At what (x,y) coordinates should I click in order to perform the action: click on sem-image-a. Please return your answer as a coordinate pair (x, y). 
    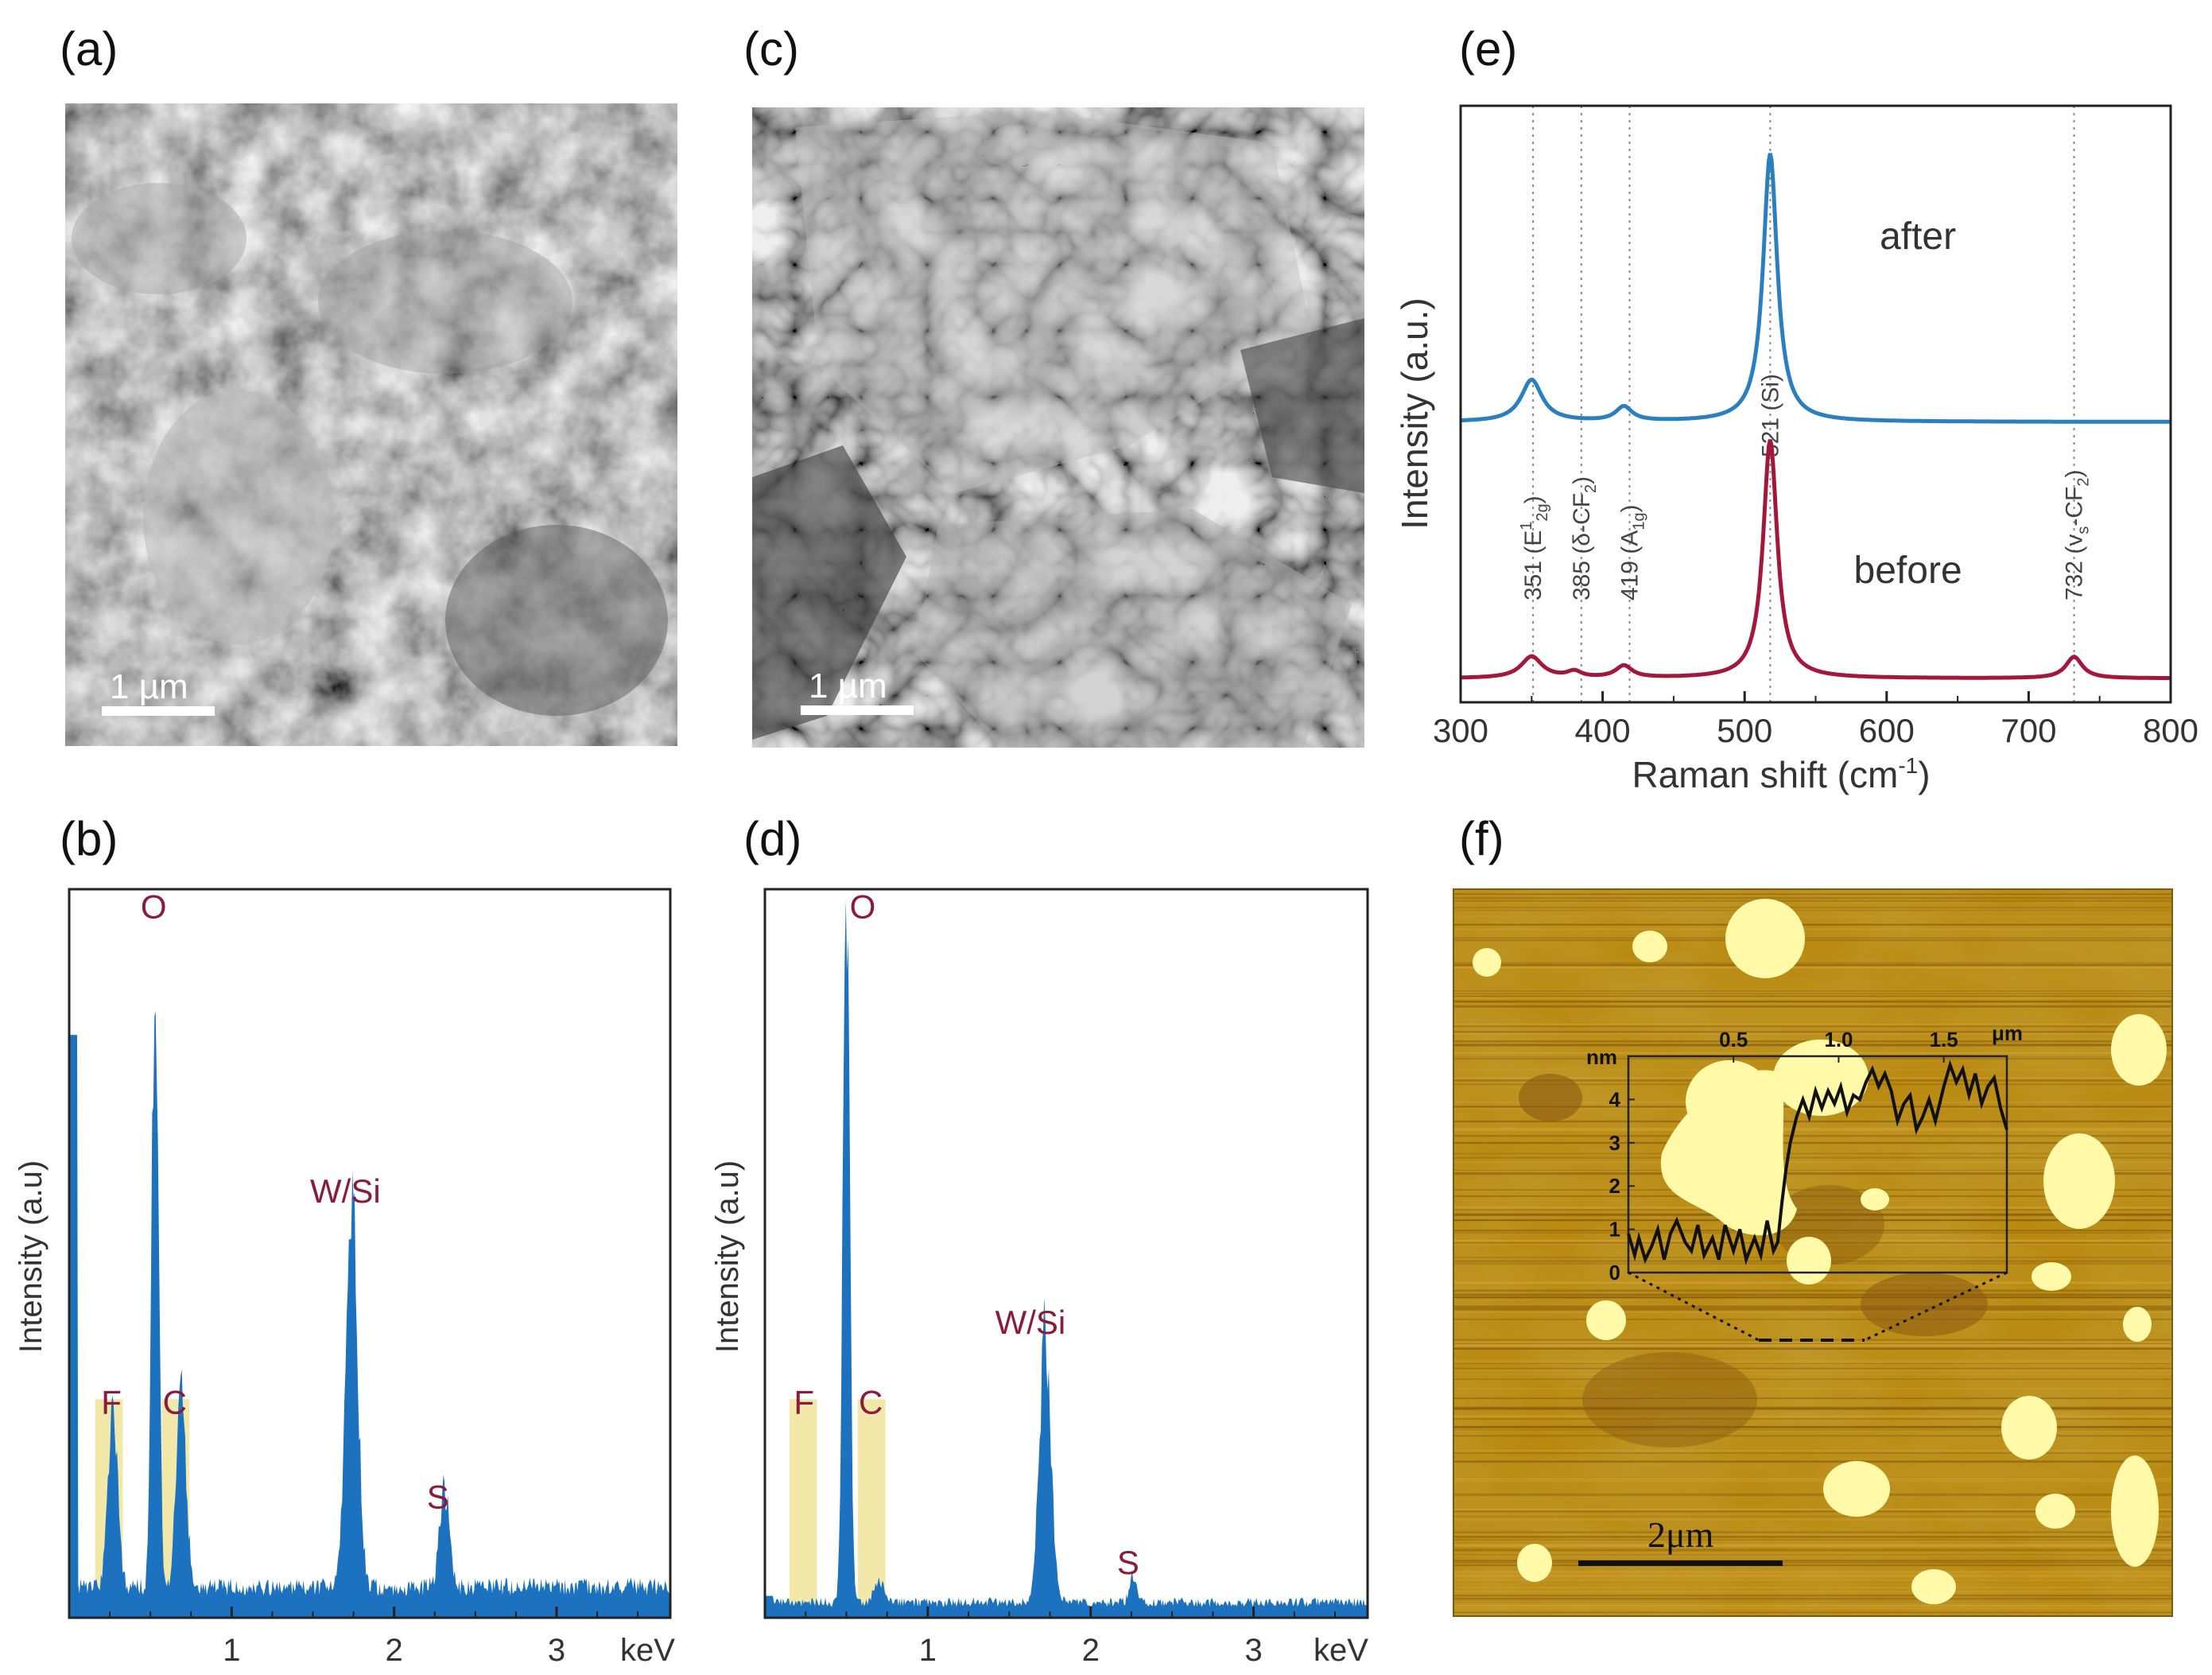
    Looking at the image, I should click on (371, 424).